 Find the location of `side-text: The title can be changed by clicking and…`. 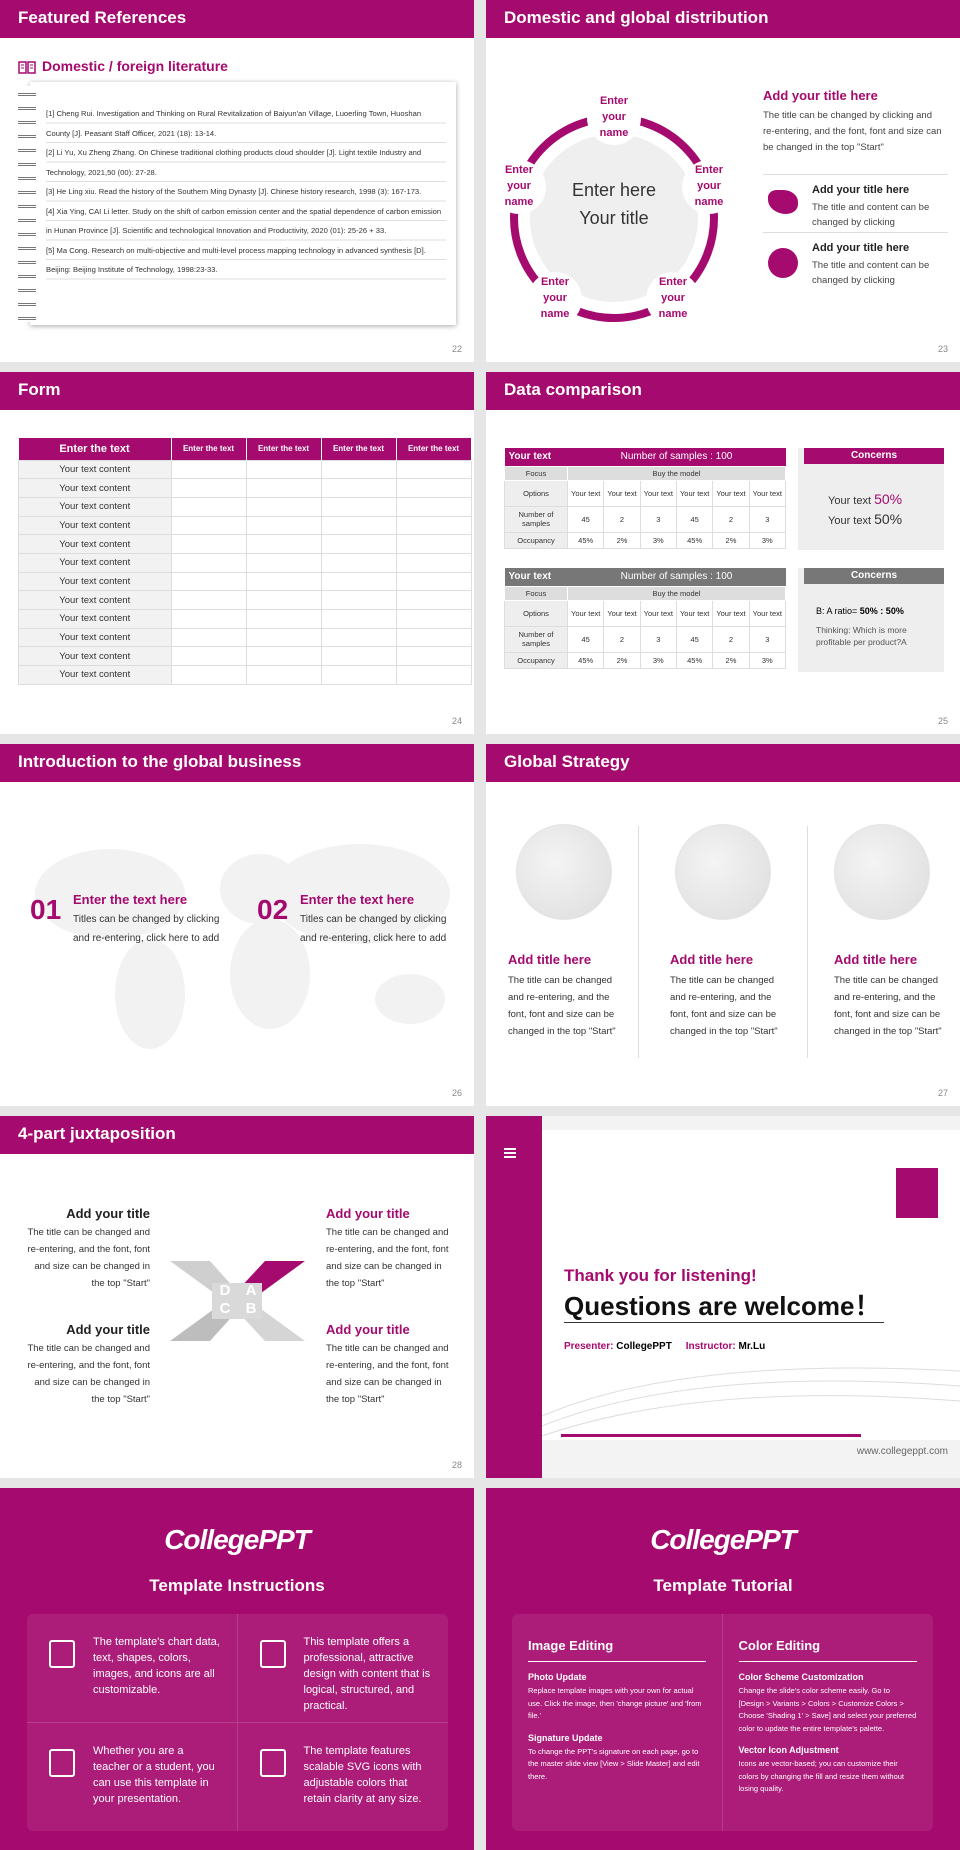

side-text: The title can be changed by clicking and… is located at coordinates (852, 131).